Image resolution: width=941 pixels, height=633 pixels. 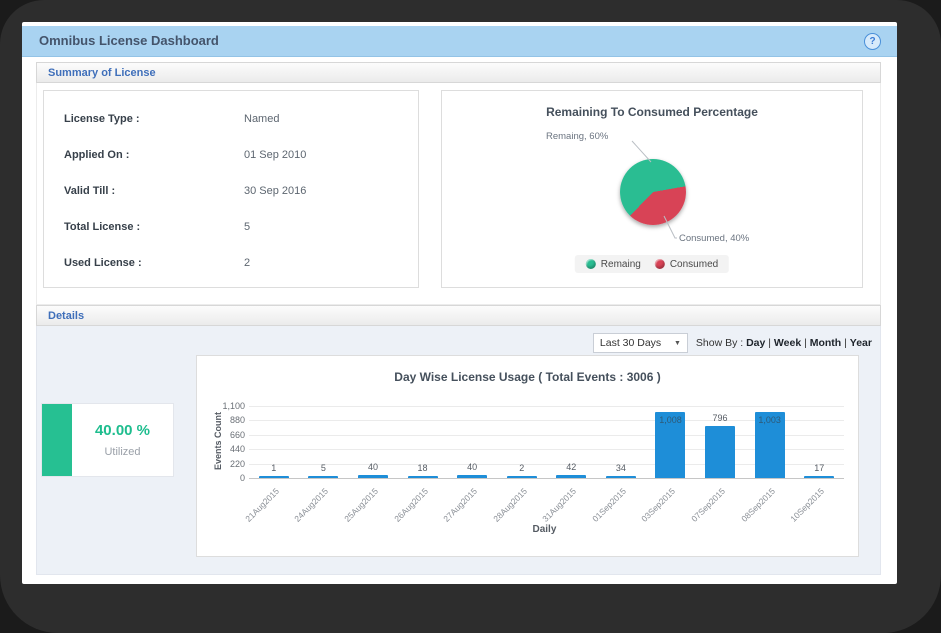 I want to click on field-value: 2, so click(x=247, y=263).